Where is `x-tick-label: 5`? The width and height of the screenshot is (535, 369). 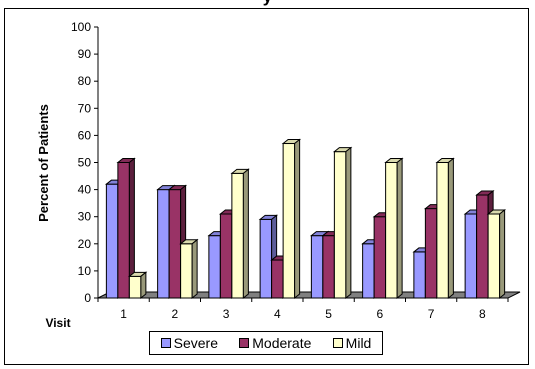 x-tick-label: 5 is located at coordinates (328, 314).